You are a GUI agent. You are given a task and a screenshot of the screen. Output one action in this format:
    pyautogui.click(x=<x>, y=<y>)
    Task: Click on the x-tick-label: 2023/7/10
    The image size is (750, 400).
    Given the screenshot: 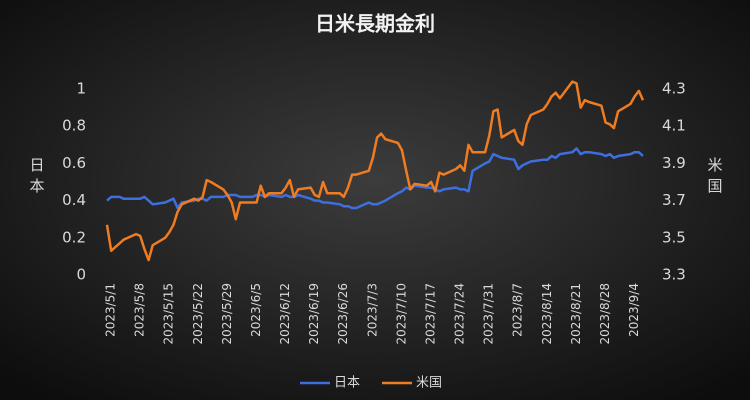 What is the action you would take?
    pyautogui.click(x=401, y=314)
    